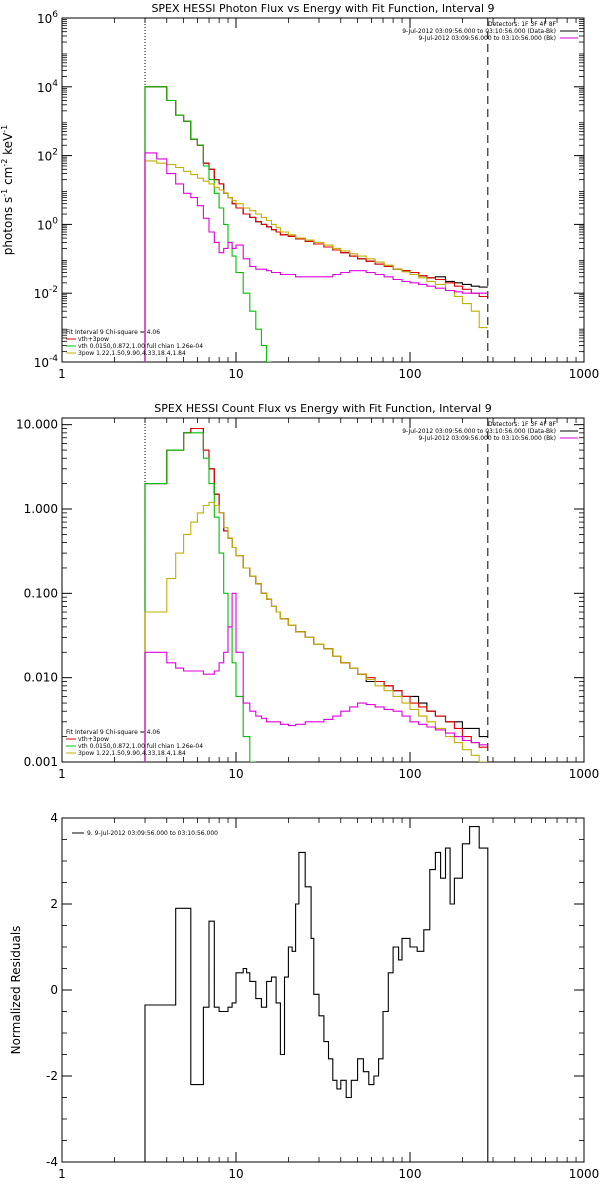  Describe the element at coordinates (41, 593) in the screenshot. I see `y-tick-label: 0.100` at that location.